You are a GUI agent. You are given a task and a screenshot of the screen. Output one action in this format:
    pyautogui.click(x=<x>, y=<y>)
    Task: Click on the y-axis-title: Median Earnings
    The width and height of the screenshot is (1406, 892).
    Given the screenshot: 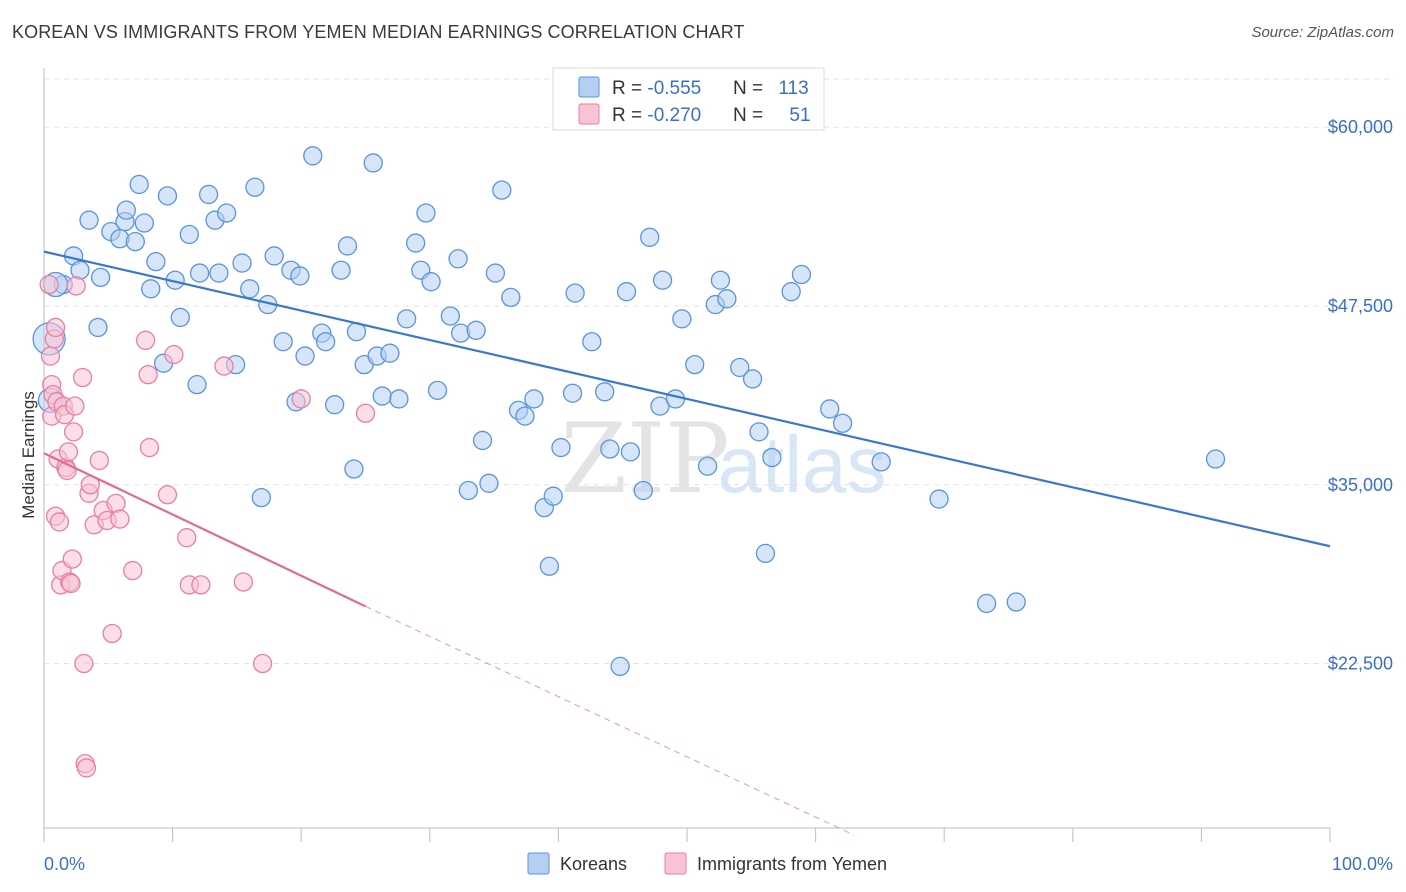 What is the action you would take?
    pyautogui.click(x=28, y=455)
    